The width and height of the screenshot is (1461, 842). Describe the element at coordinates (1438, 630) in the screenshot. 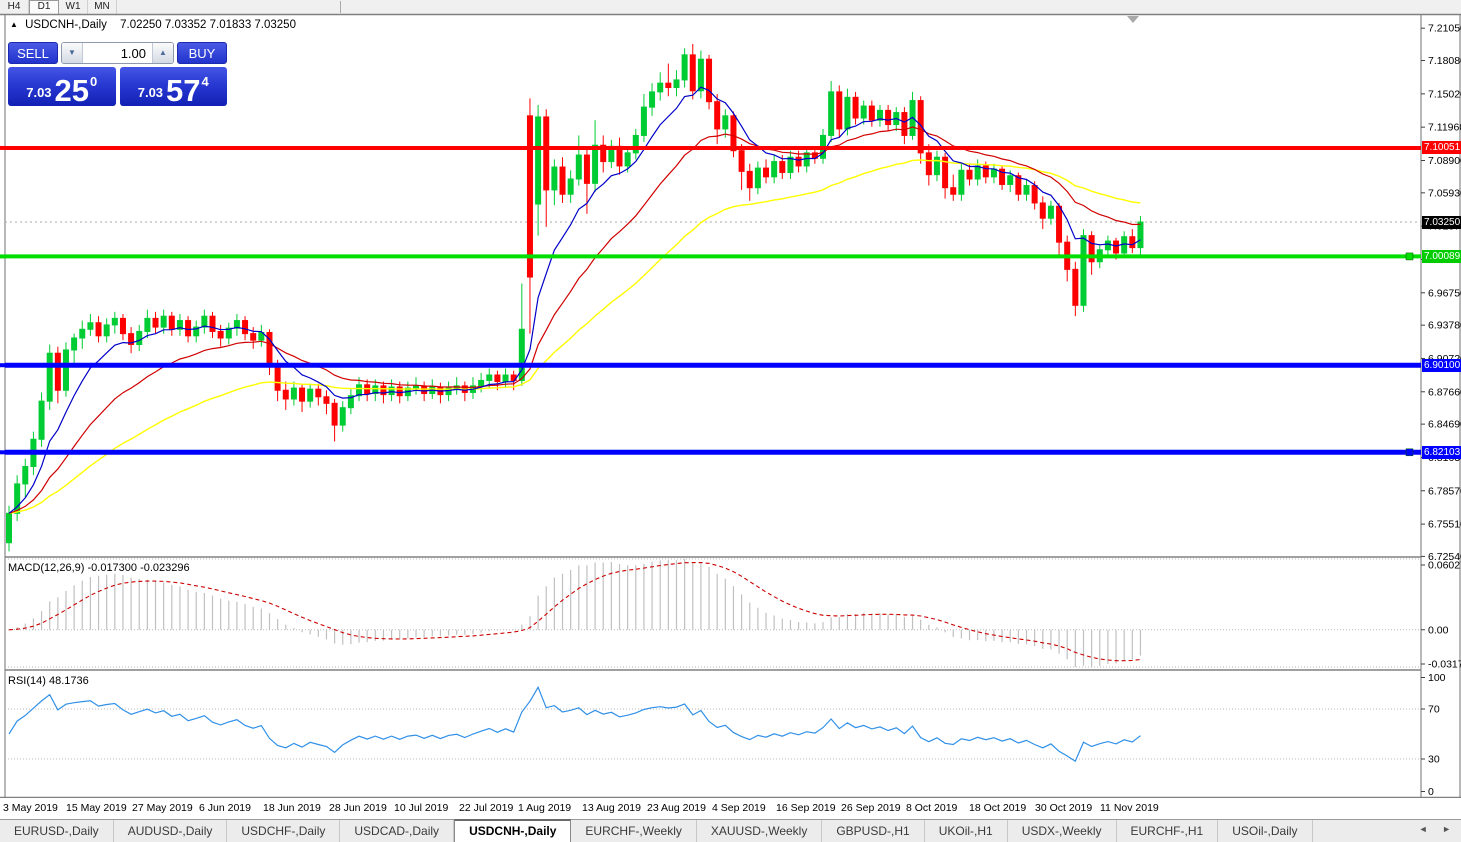

I see `axis-tick-label: 0.00` at that location.